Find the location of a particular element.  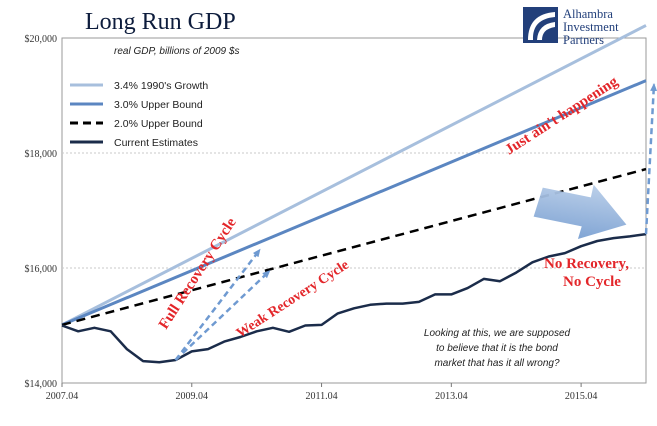

logo-line-3: Partners is located at coordinates (583, 40).